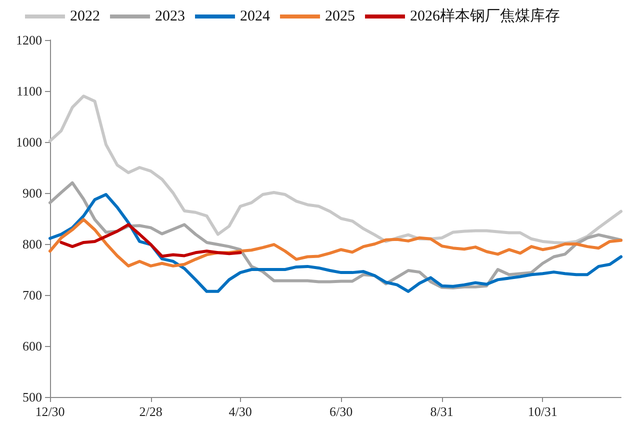 The image size is (643, 423). What do you see at coordinates (32, 244) in the screenshot?
I see `y-tick-label: 800` at bounding box center [32, 244].